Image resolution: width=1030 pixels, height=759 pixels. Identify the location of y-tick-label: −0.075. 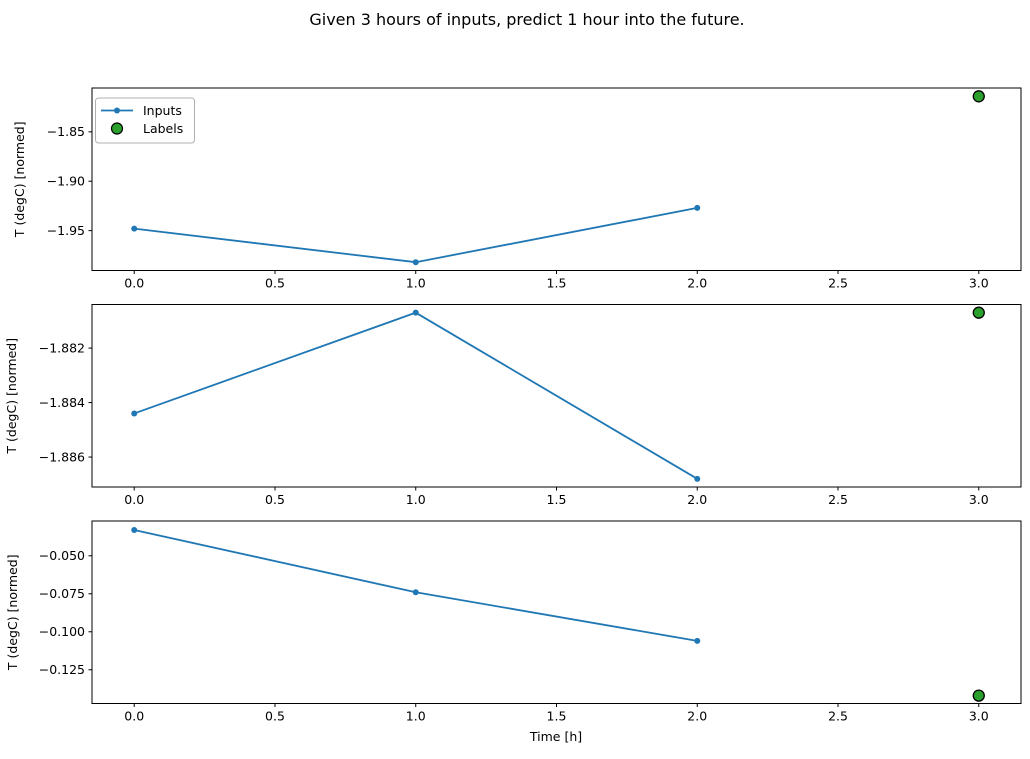
(62, 593).